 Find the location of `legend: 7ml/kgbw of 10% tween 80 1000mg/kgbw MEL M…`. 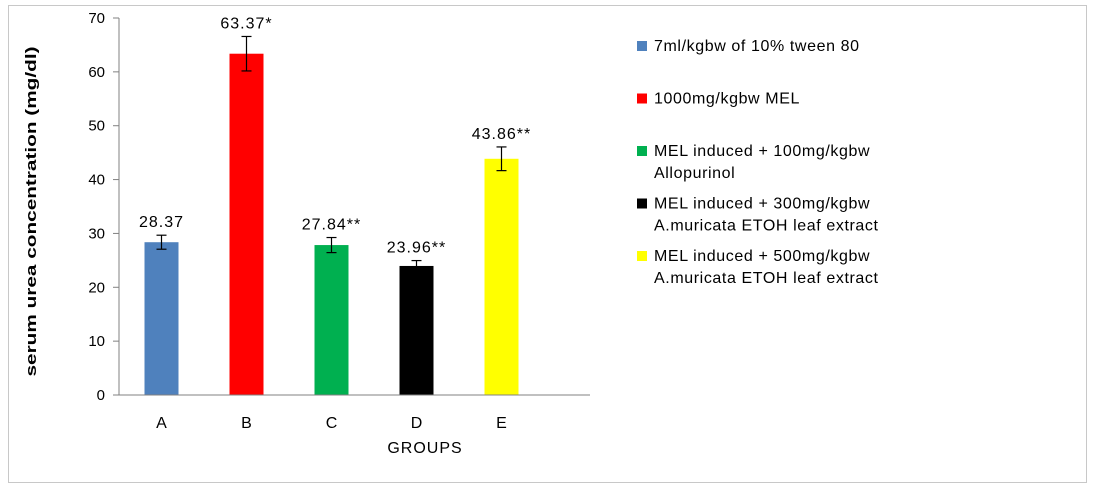

legend: 7ml/kgbw of 10% tween 80 1000mg/kgbw MEL M… is located at coordinates (758, 162).